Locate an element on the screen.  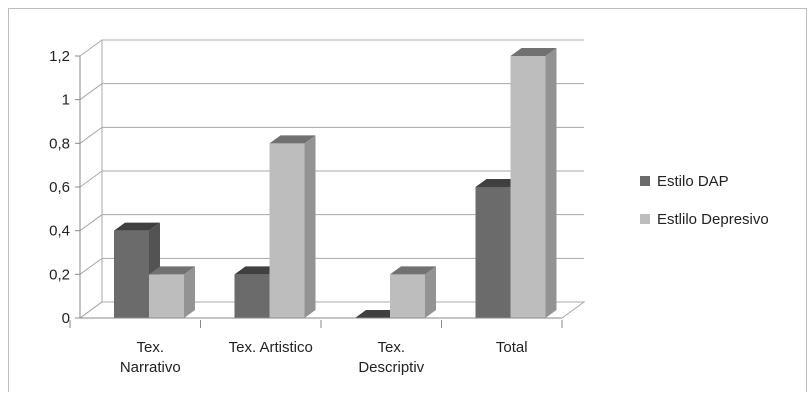
x-category-label: Tex. Artistico is located at coordinates (271, 347).